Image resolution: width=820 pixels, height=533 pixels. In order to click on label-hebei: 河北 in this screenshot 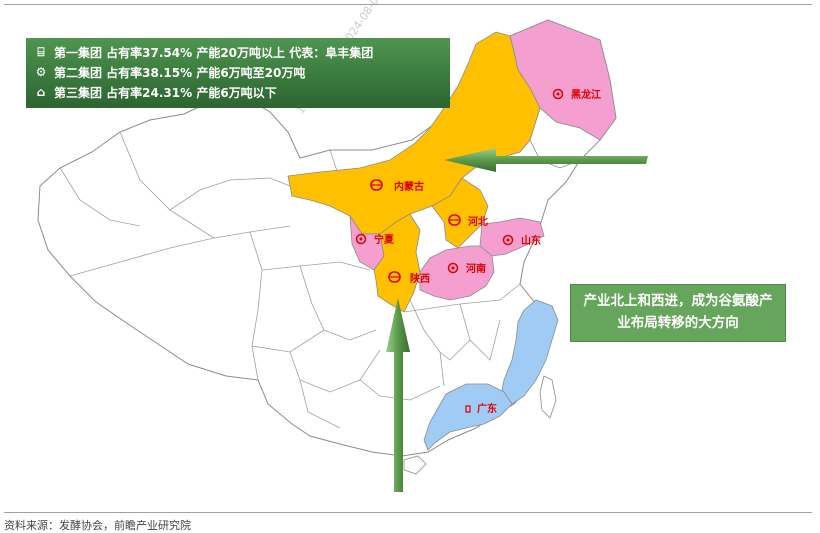, I will do `click(478, 221)`.